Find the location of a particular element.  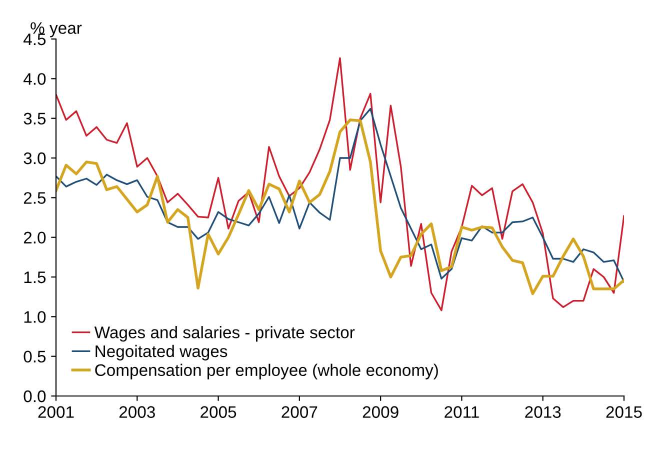

x-tick-label: 2001 is located at coordinates (56, 412).